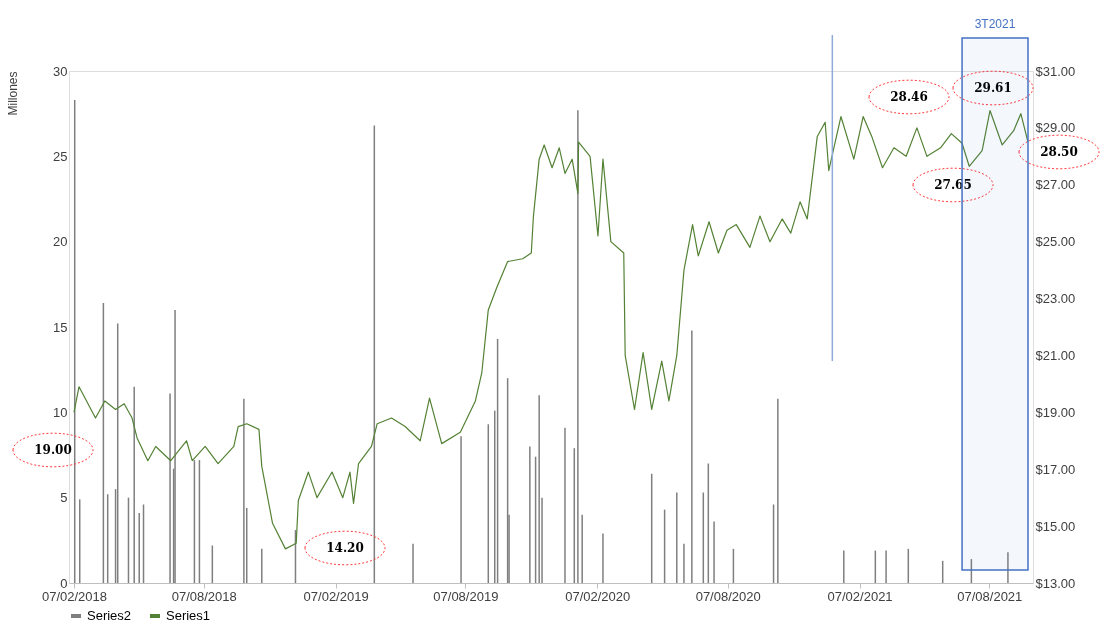 This screenshot has width=1101, height=636. I want to click on x-tick-label: 07/08/2021, so click(990, 596).